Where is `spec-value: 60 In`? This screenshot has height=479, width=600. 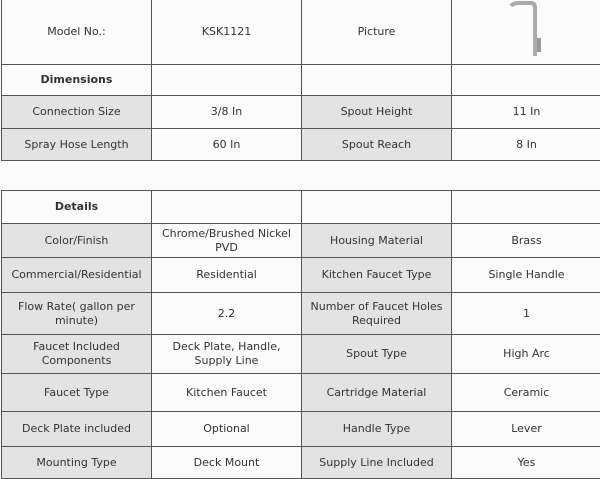
spec-value: 60 In is located at coordinates (227, 145).